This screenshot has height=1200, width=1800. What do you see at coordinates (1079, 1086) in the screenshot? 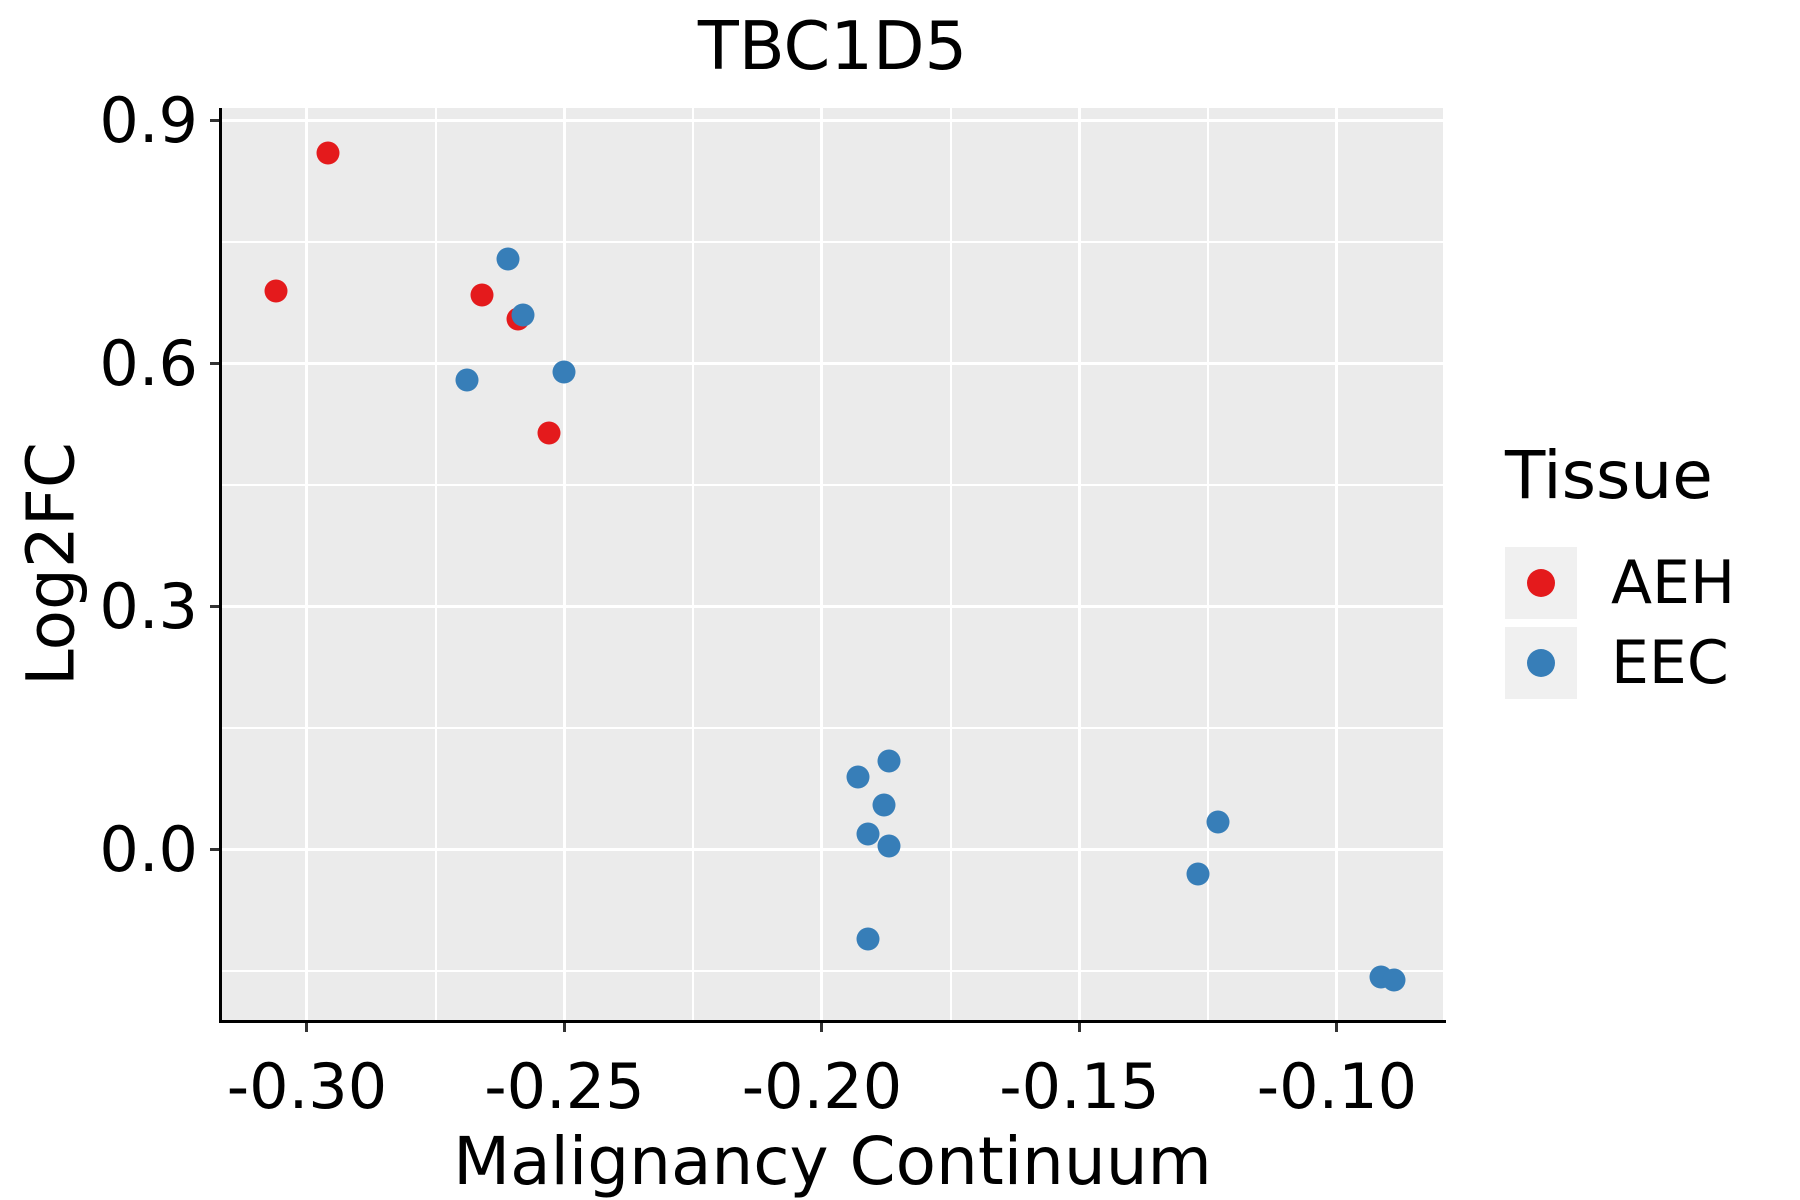
I see `x-tick-label: -0.15` at bounding box center [1079, 1086].